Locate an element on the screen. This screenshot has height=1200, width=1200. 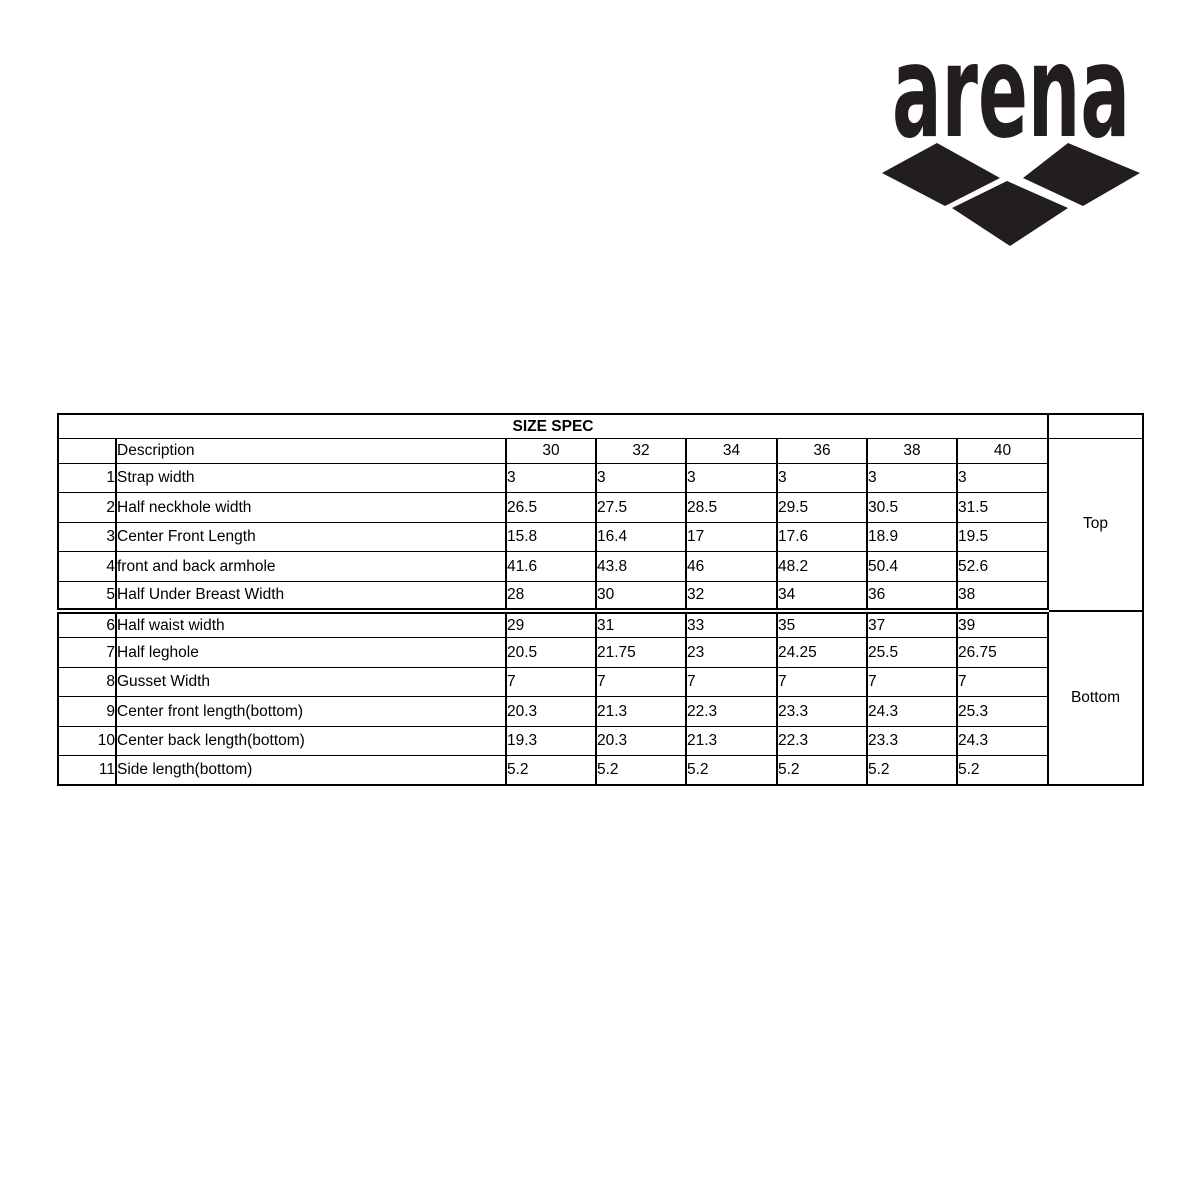
cell-value: 48.2 is located at coordinates (822, 566).